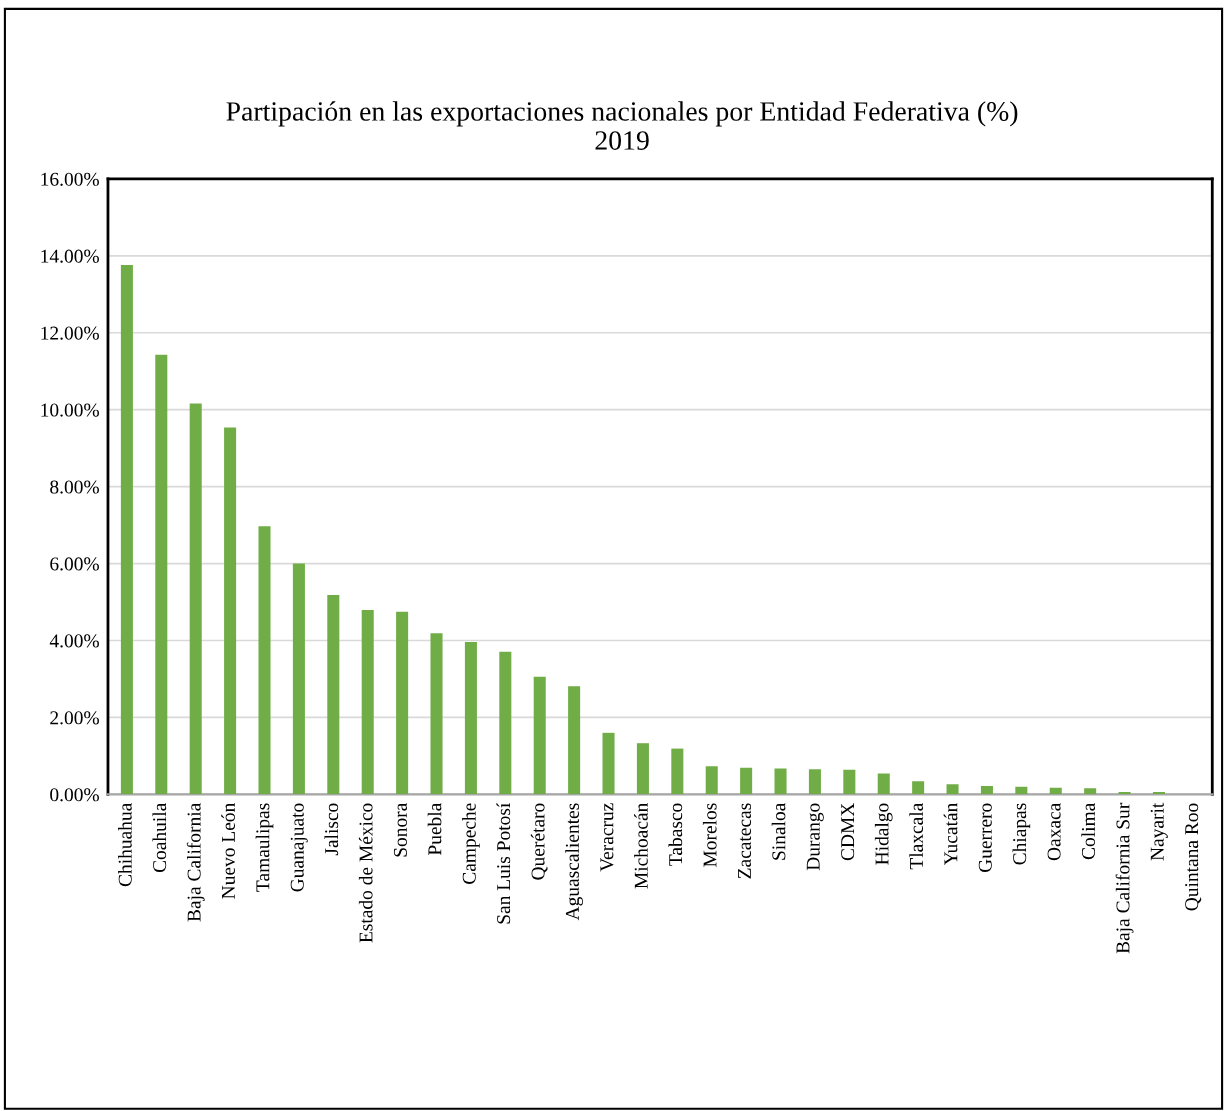 This screenshot has height=1111, width=1227. Describe the element at coordinates (70, 179) in the screenshot. I see `y-tick-label: 16.00%` at that location.